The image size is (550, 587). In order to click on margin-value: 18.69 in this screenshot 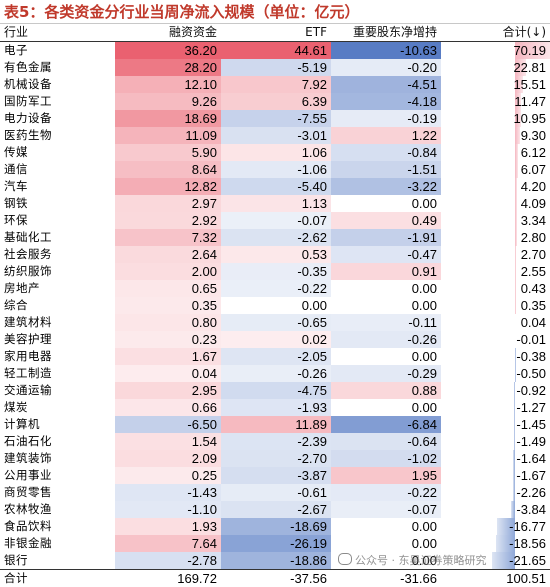, I will do `click(168, 118)`.